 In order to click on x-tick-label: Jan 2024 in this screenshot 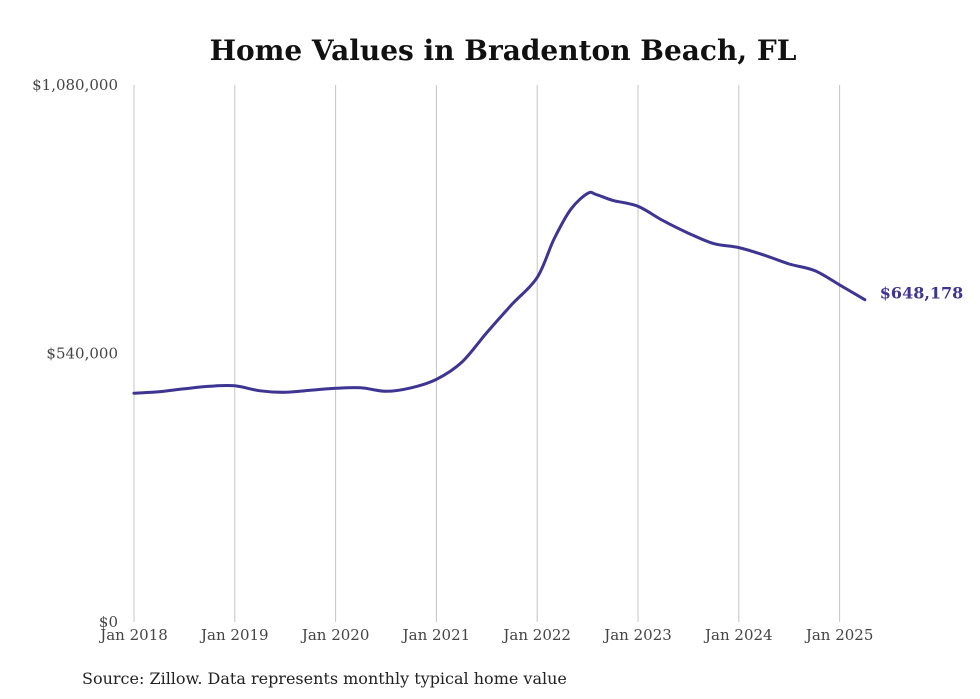, I will do `click(738, 635)`.